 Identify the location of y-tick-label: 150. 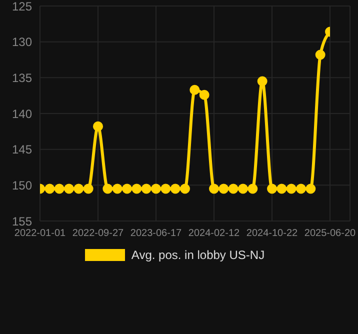
(22, 185).